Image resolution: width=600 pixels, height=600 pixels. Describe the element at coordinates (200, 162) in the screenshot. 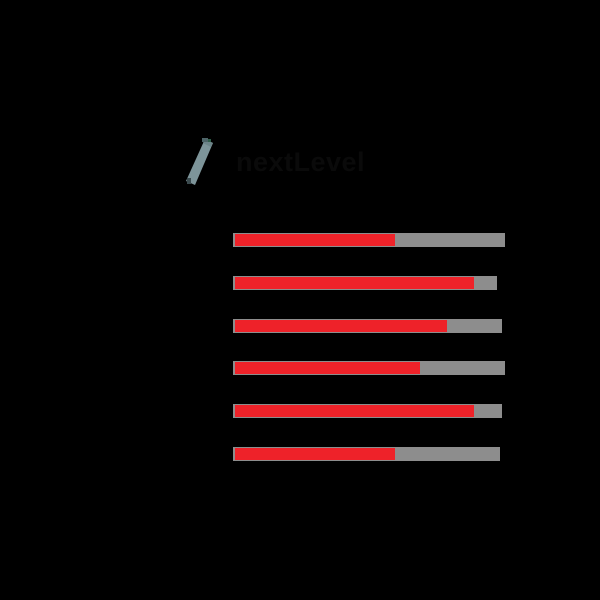

I see `slash-logo-icon` at that location.